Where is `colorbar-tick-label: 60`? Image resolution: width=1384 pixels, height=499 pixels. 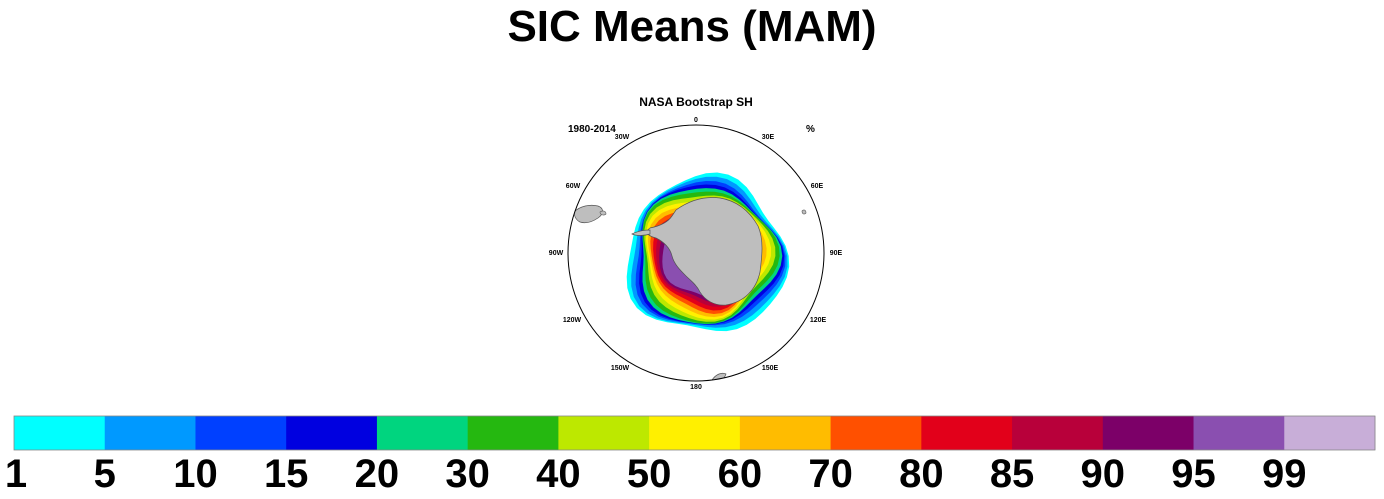
colorbar-tick-label: 60 is located at coordinates (740, 474).